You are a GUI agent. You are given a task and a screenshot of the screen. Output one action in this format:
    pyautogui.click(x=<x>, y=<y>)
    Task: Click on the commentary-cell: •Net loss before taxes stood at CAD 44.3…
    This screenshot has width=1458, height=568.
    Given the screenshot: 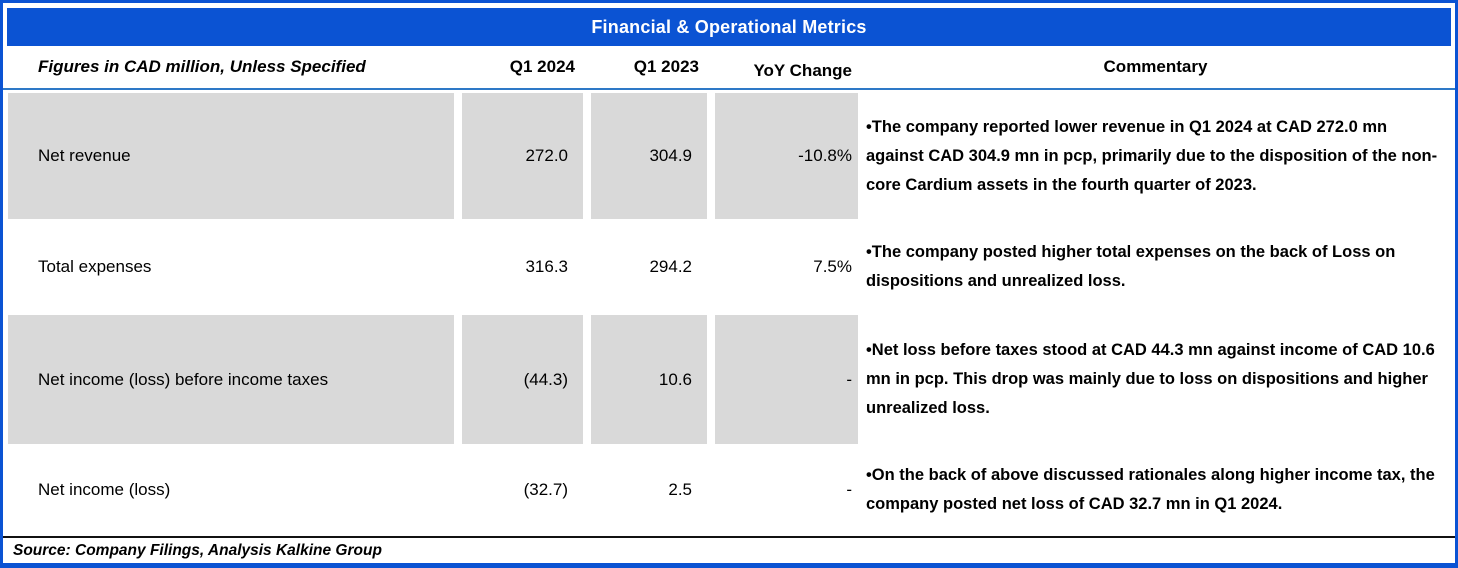 What is the action you would take?
    pyautogui.click(x=1157, y=379)
    